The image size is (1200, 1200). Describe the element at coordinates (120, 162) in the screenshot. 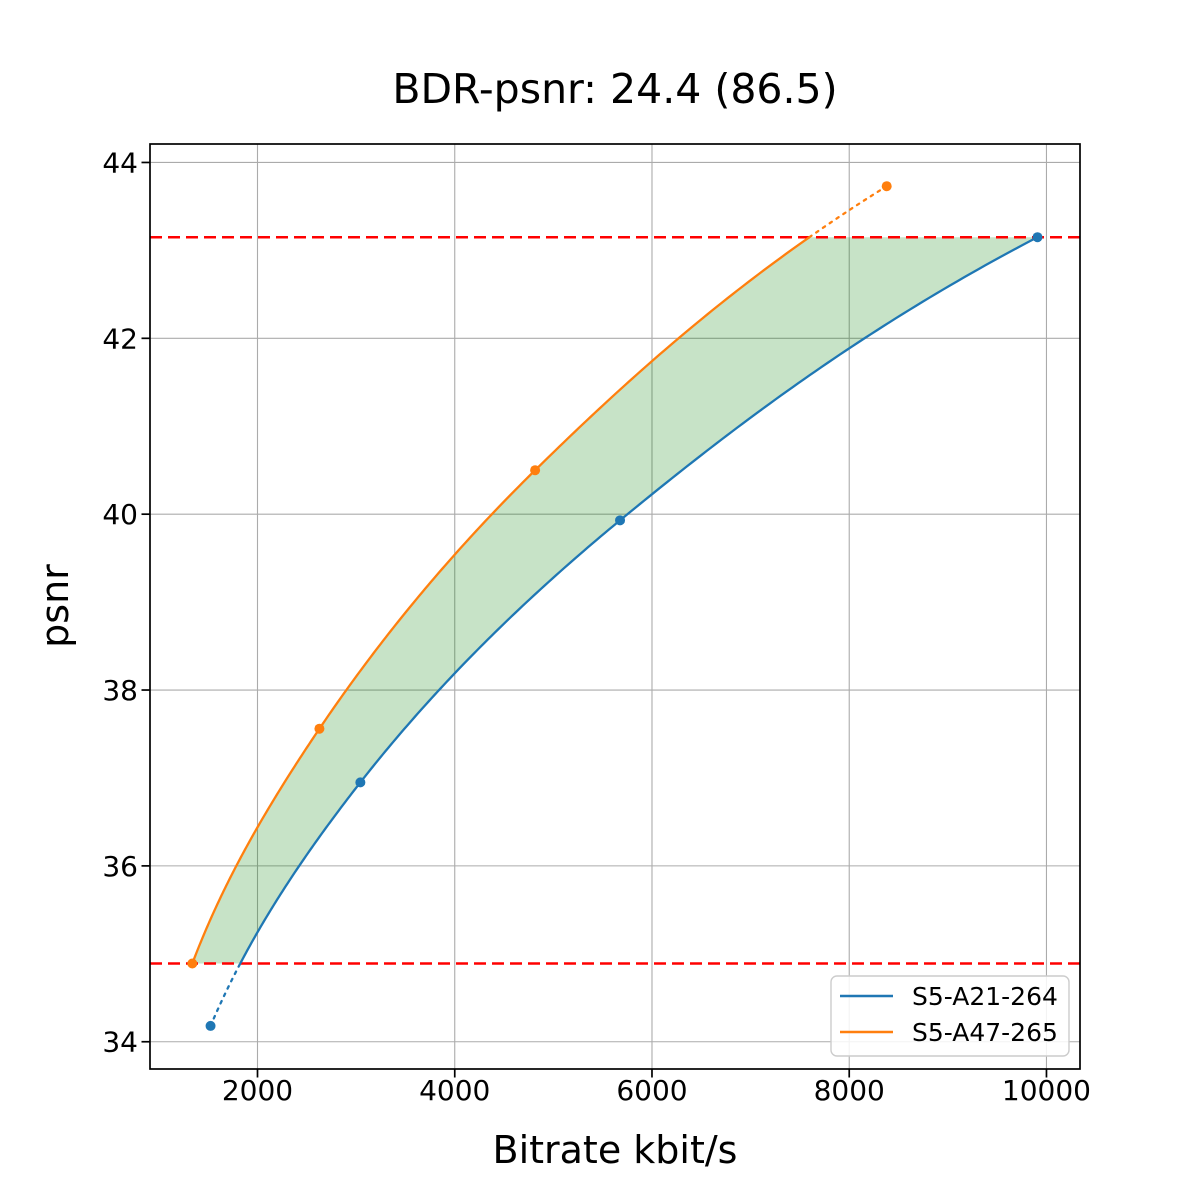

I see `y-tick-label: 44` at that location.